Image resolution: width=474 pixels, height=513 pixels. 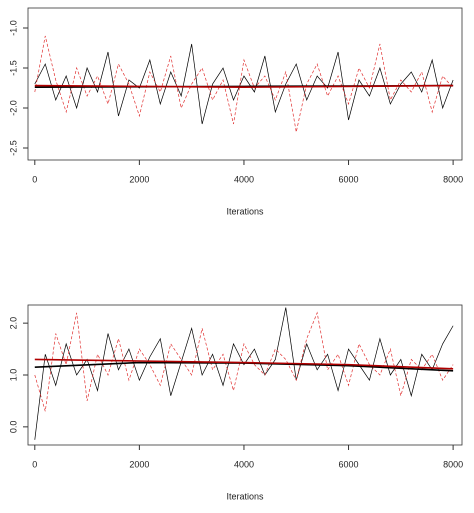 What do you see at coordinates (13, 323) in the screenshot?
I see `y-tick-label: 2.0` at bounding box center [13, 323].